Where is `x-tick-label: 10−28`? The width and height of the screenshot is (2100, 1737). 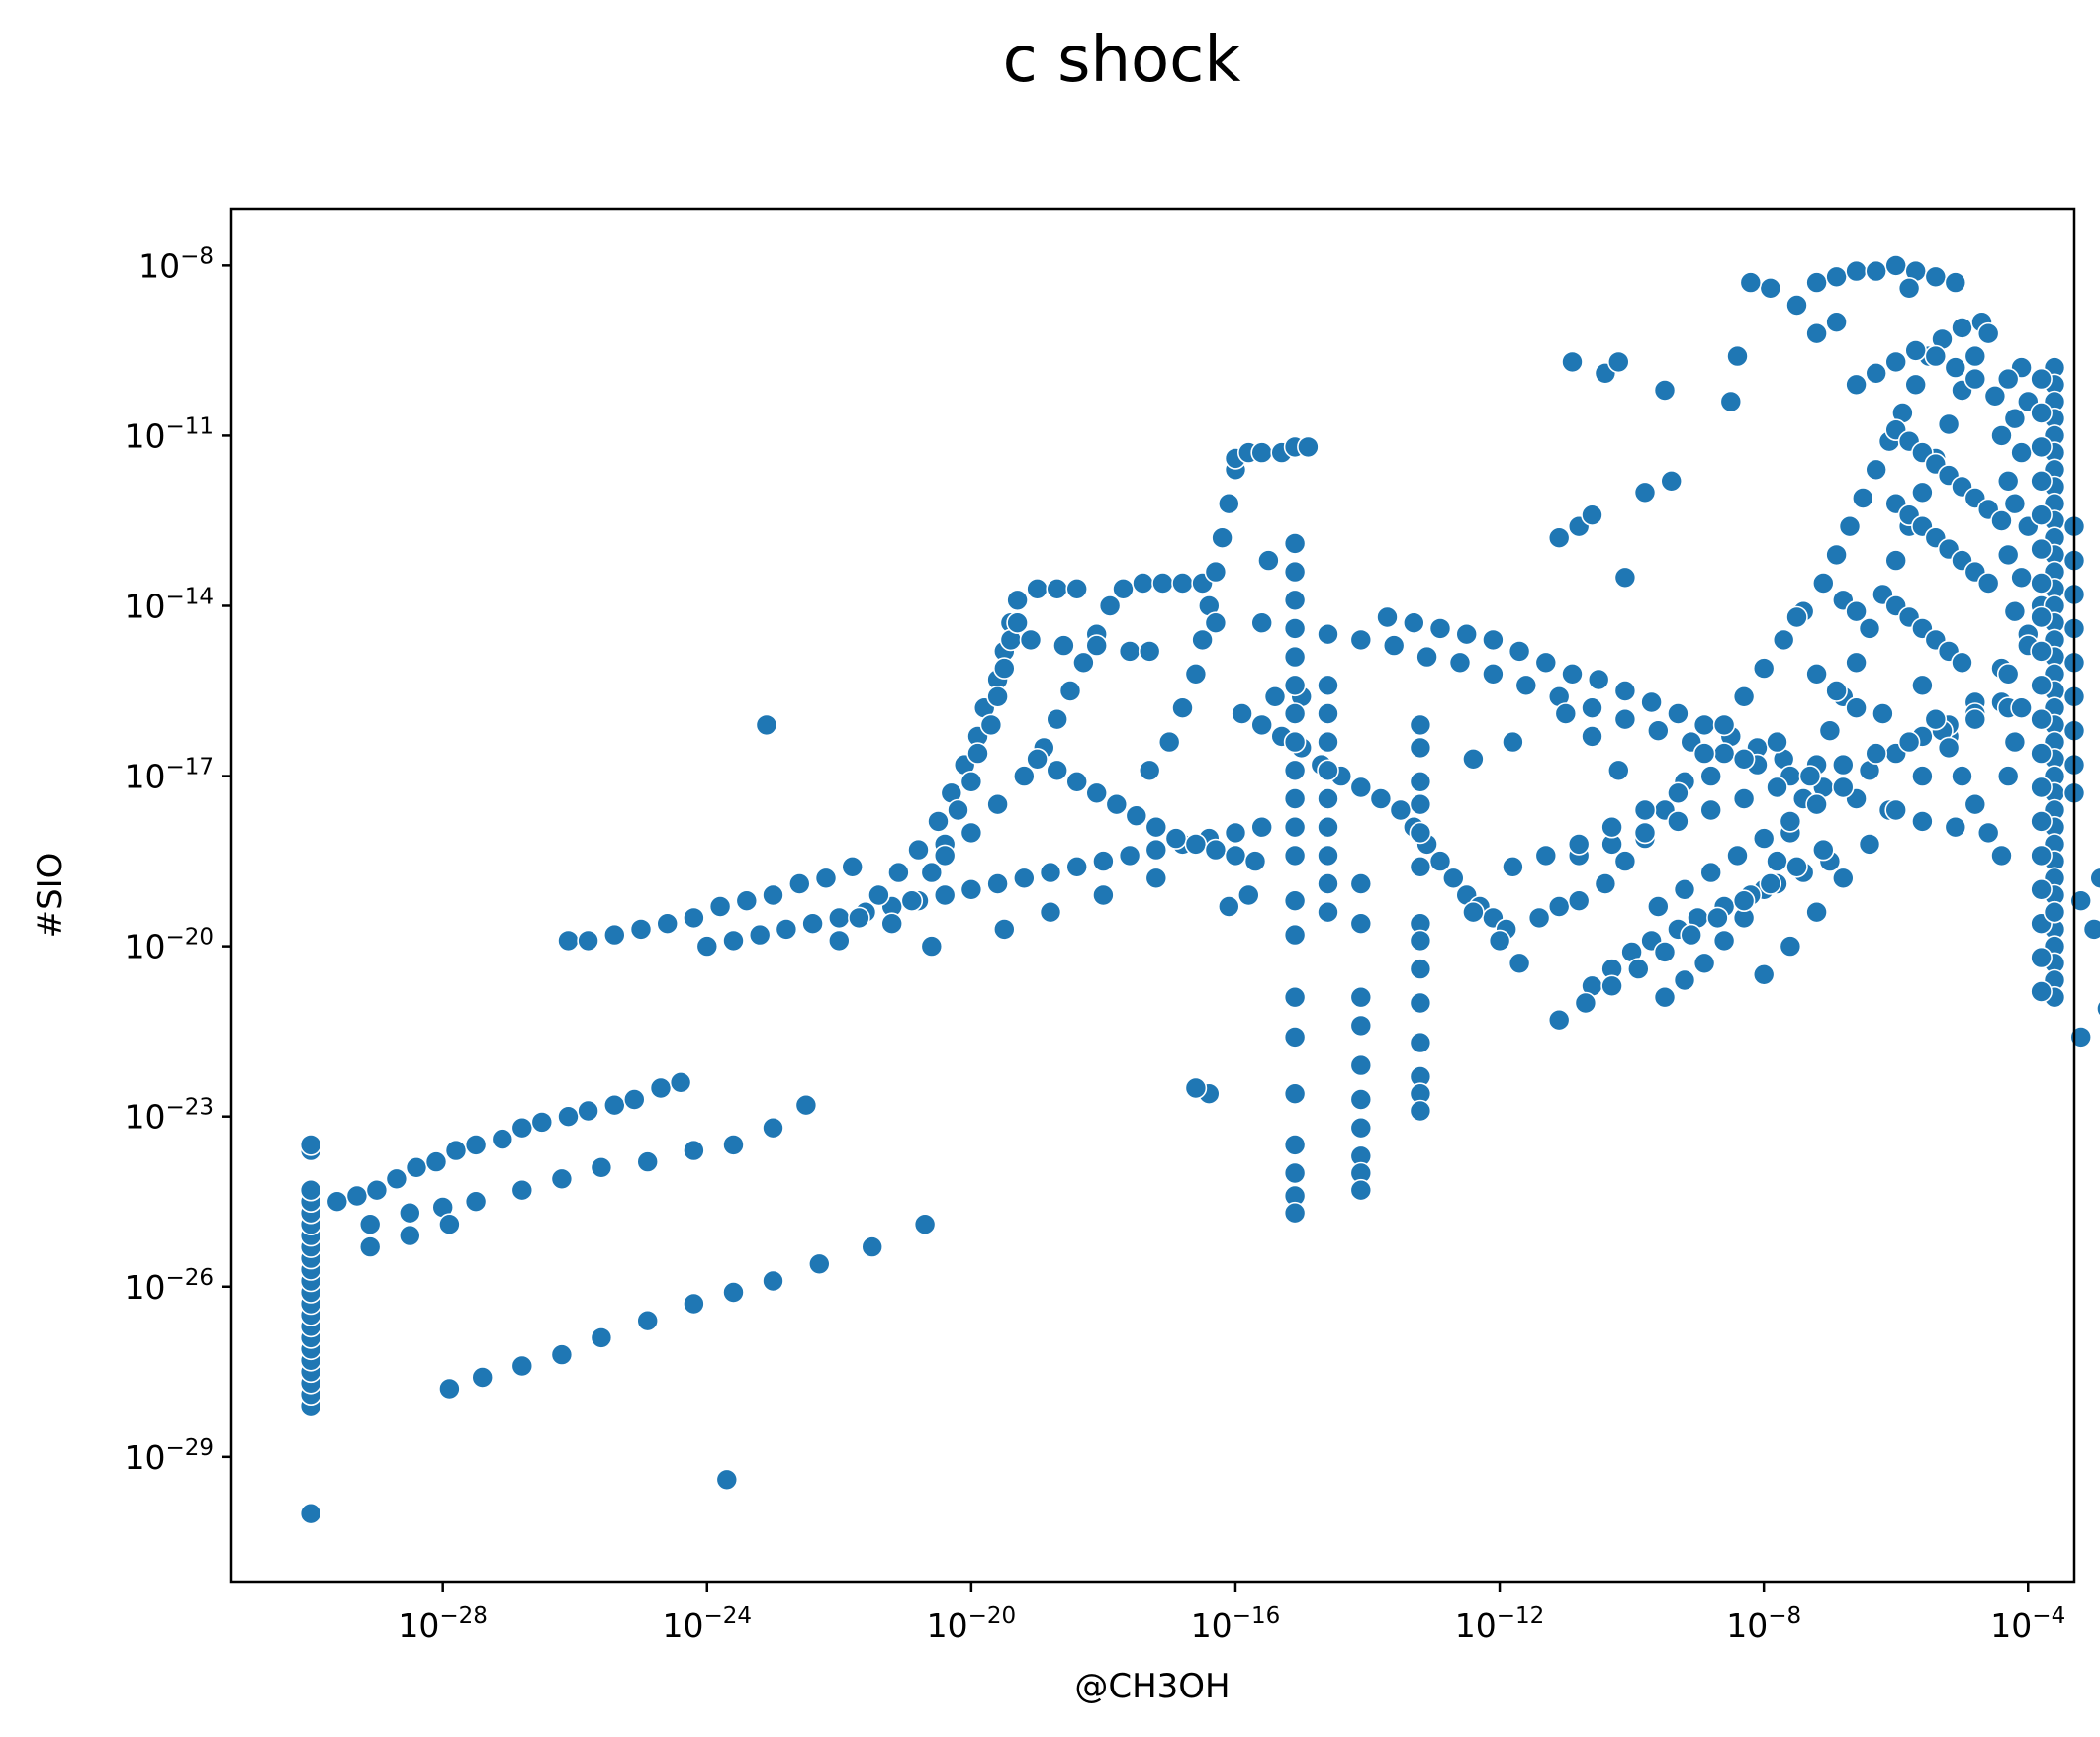
x-tick-label: 10−28 is located at coordinates (443, 1624).